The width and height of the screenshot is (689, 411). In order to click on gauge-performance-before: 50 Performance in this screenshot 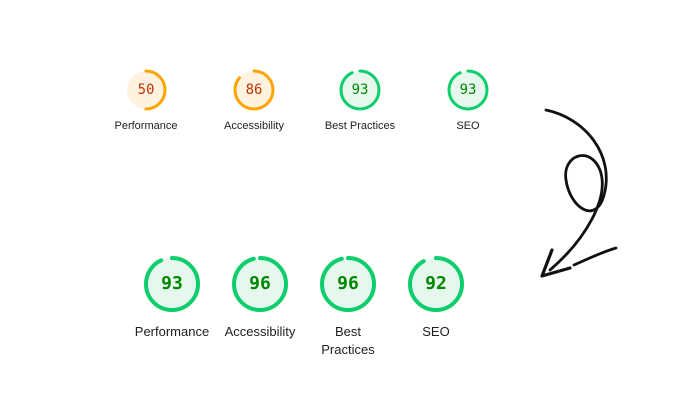, I will do `click(146, 100)`.